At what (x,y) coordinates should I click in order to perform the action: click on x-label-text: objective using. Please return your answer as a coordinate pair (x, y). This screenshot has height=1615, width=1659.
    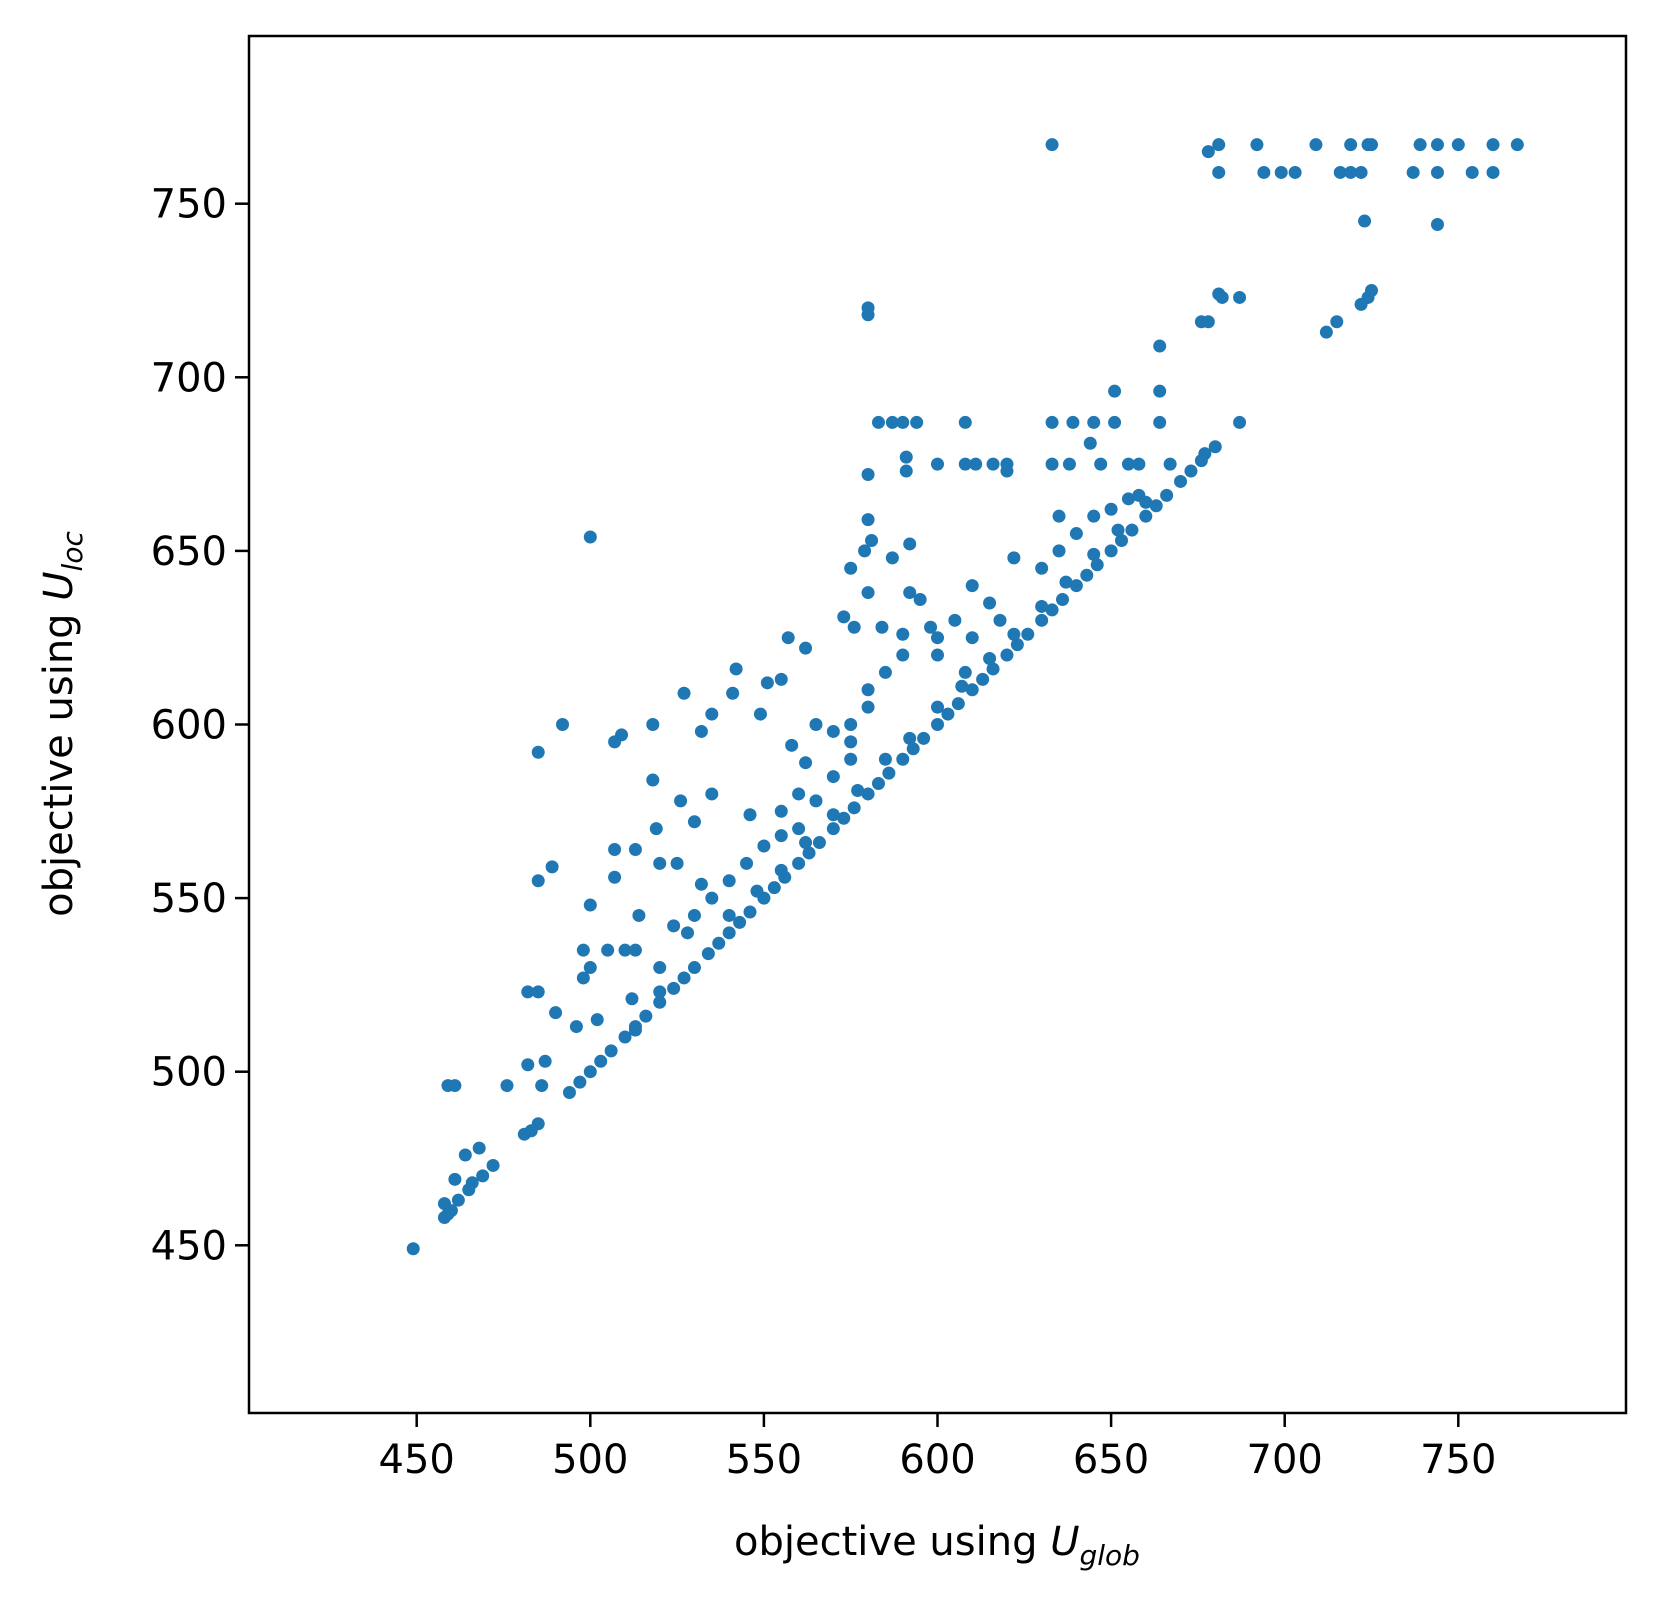
    Looking at the image, I should click on (892, 1542).